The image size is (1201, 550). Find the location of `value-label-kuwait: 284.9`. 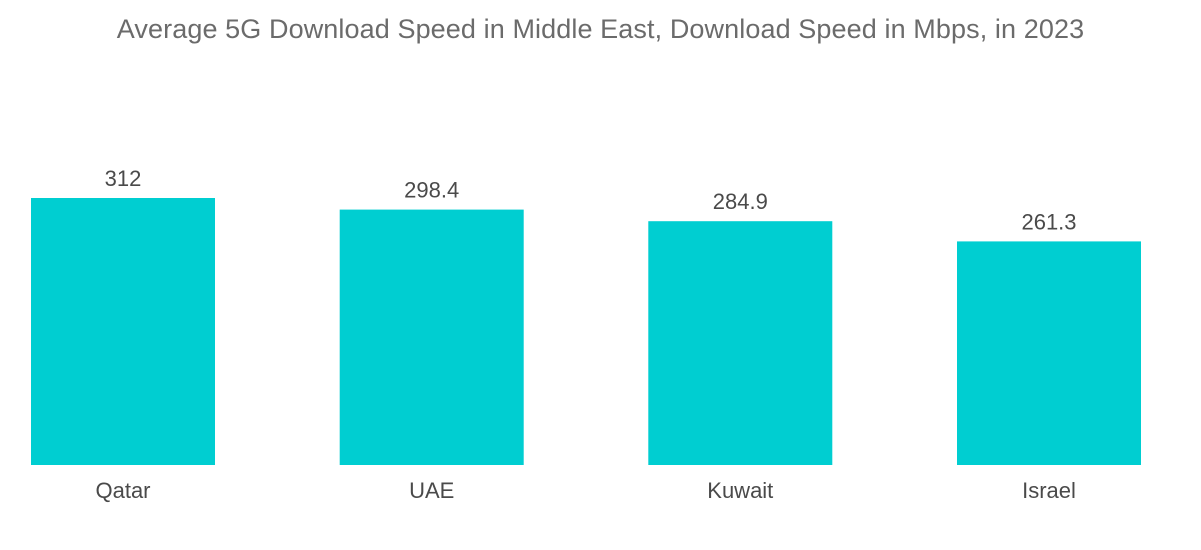

value-label-kuwait: 284.9 is located at coordinates (740, 201).